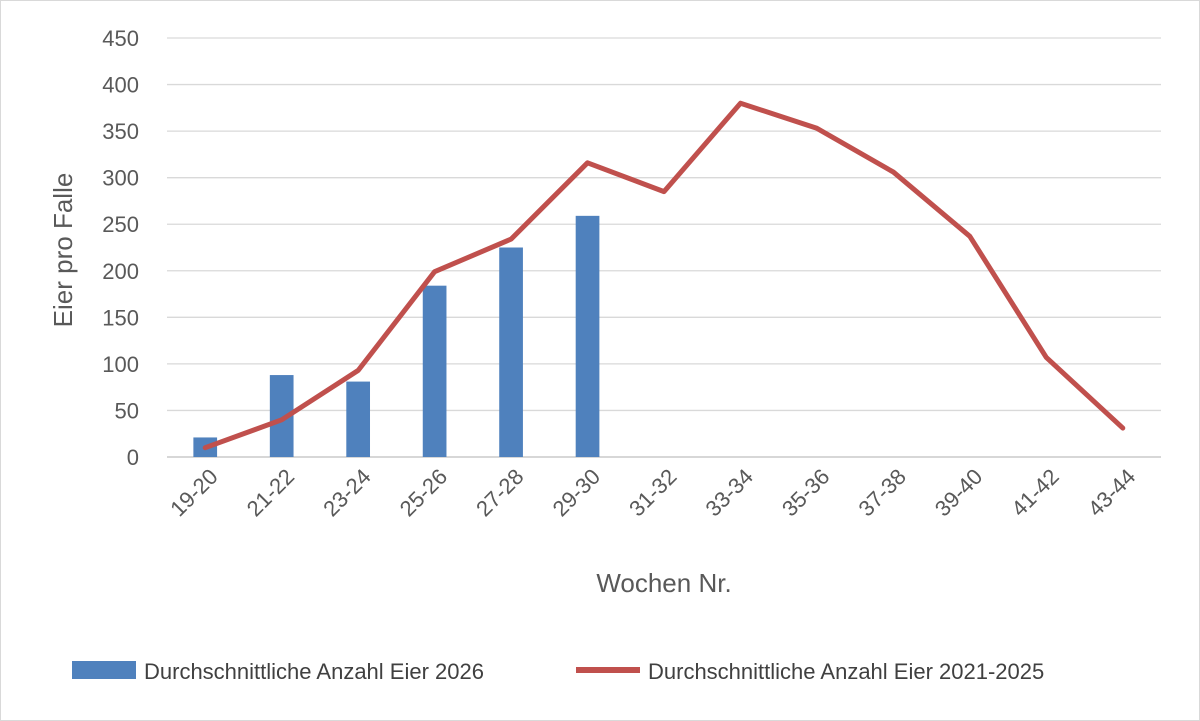  I want to click on y-axis-ticks: 0 50 100 150 200 250 300 350 400 450, so click(120, 248).